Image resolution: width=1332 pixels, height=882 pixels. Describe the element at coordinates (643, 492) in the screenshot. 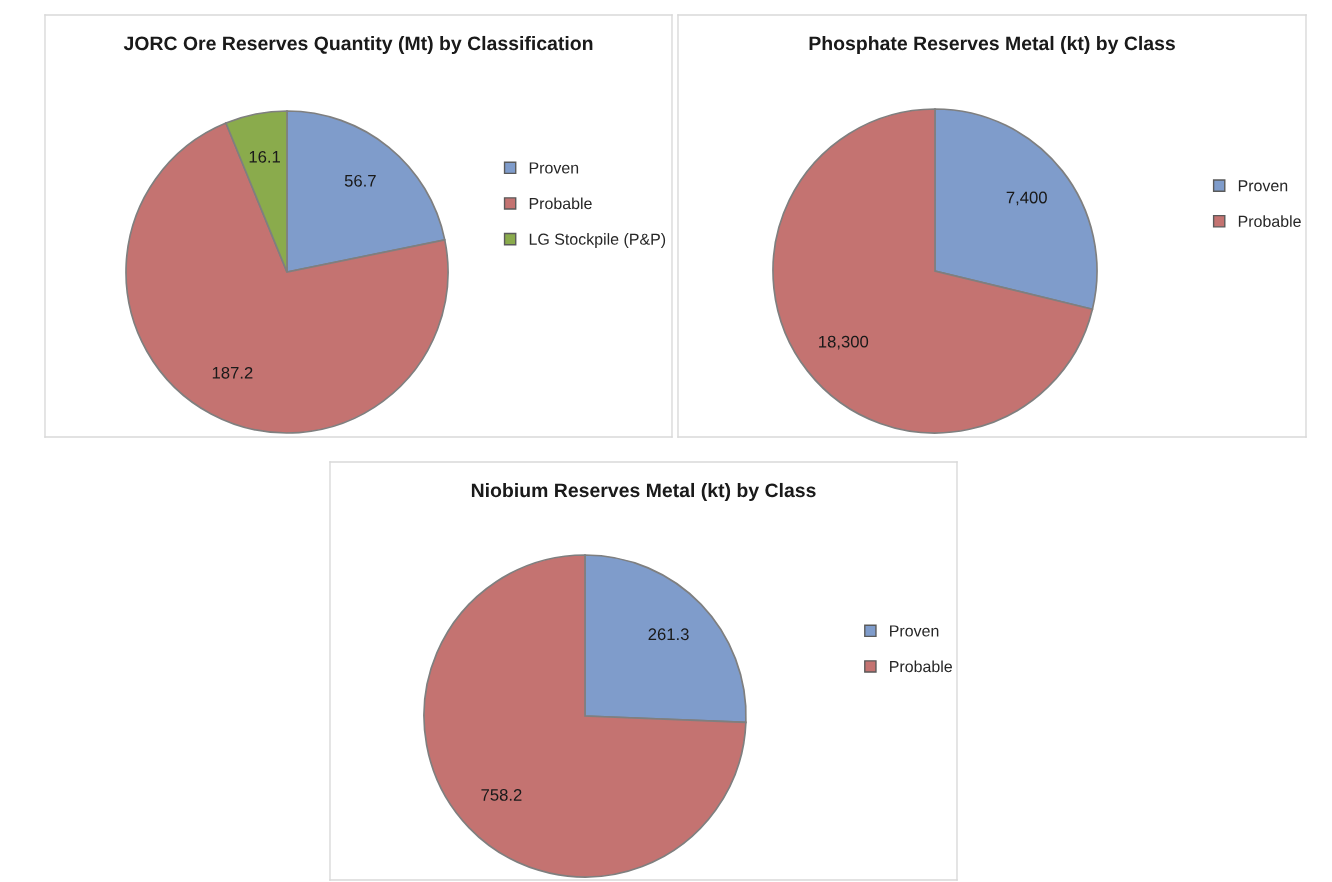

I see `chart-title: Niobium Reserves Metal (kt) by Class` at that location.